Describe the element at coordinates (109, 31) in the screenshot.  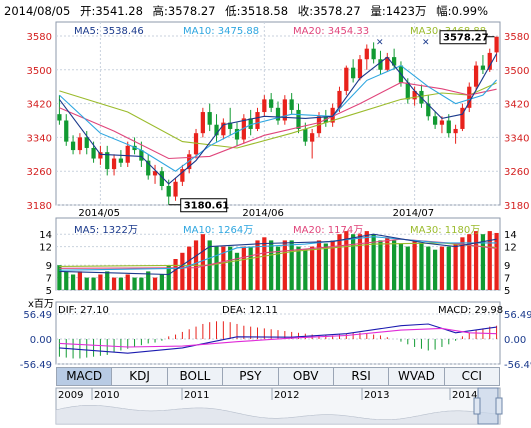
I see `price-ma-label: MA5: 3538.46` at that location.